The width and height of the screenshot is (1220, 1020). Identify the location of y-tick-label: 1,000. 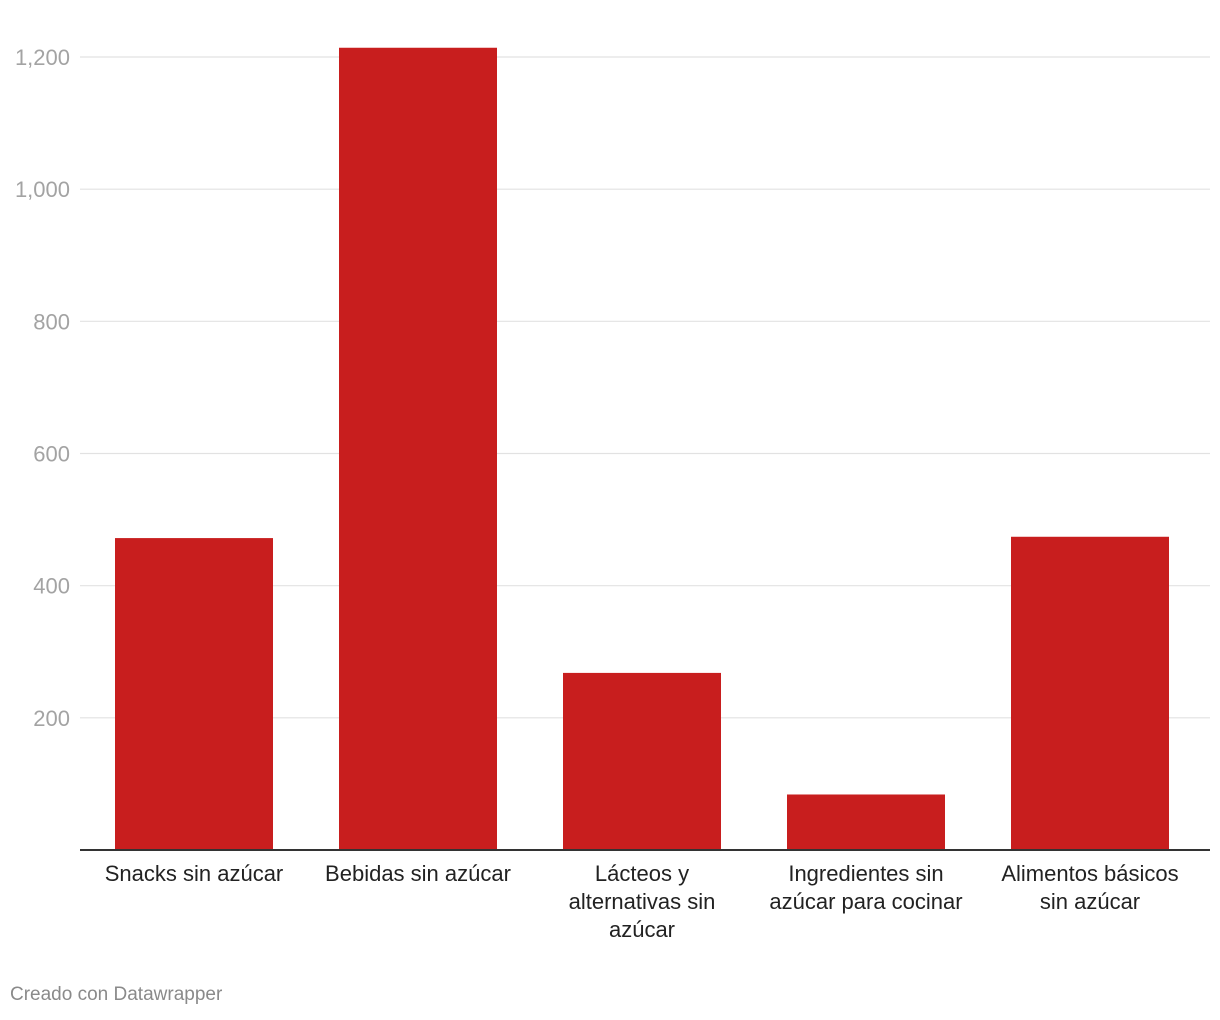
(42, 189).